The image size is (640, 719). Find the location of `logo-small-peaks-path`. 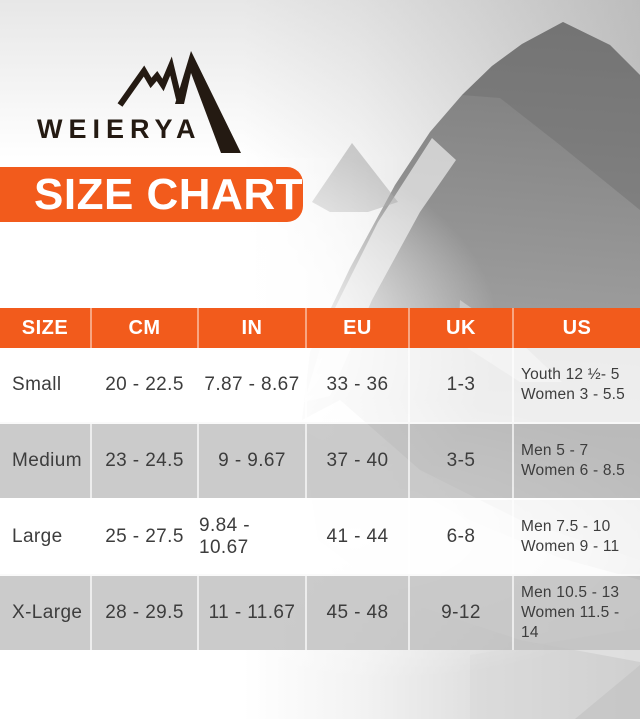

logo-small-peaks-path is located at coordinates (149, 81).